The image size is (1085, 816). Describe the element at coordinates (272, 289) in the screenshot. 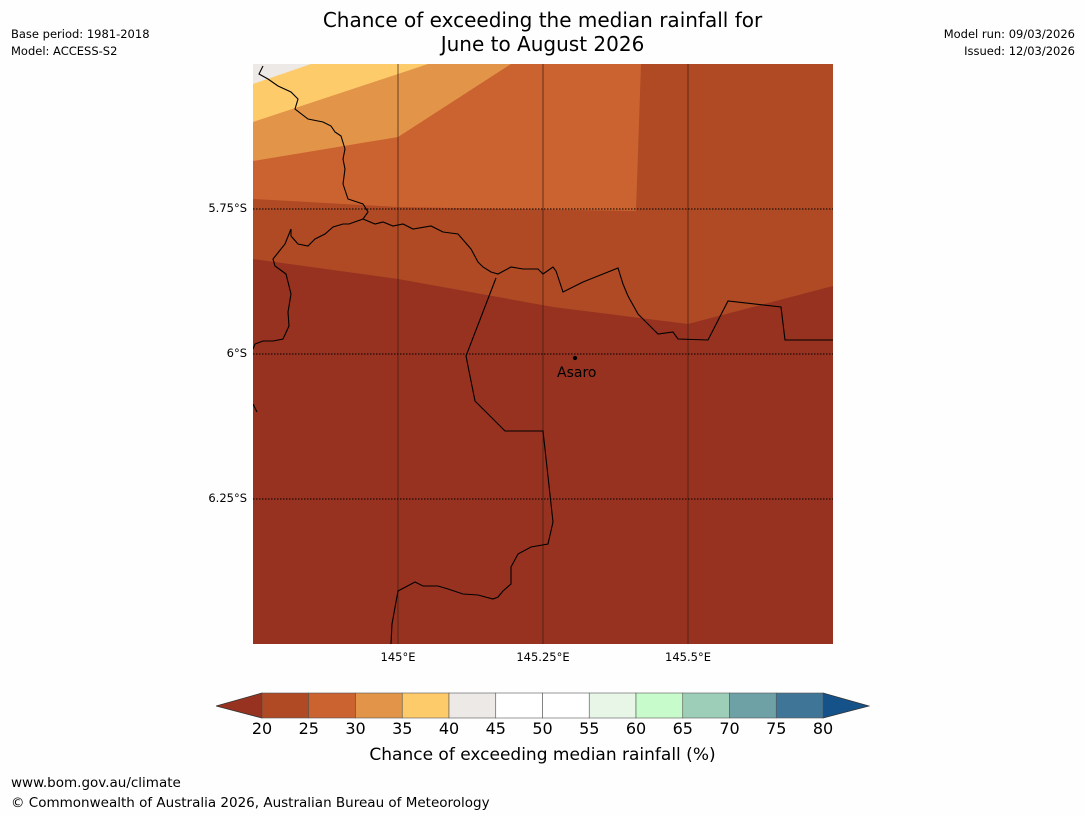

I see `boundary-west` at that location.